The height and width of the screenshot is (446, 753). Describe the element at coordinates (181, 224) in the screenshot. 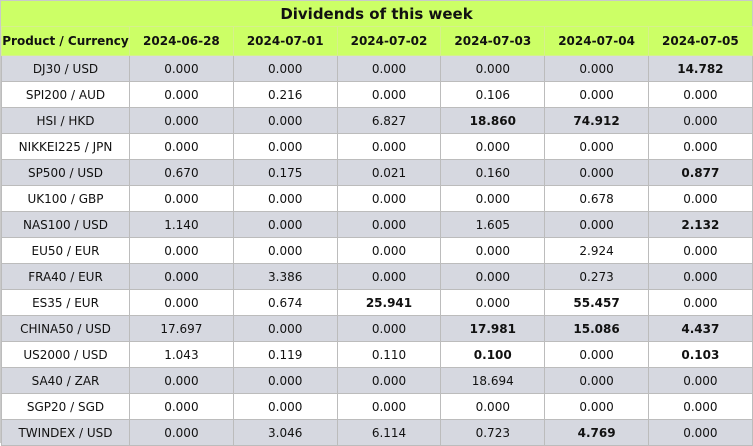

I see `dividend-value-cell: 1.140` at that location.